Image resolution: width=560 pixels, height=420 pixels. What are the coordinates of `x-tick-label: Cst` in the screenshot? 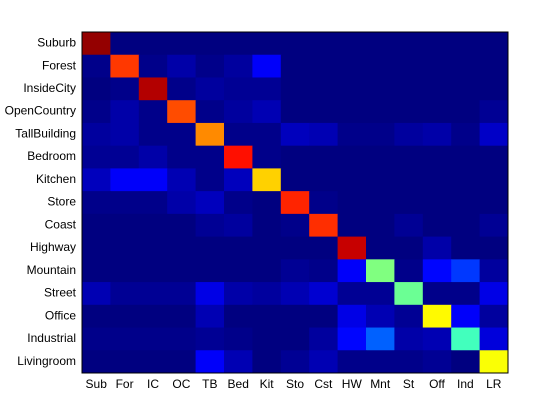 It's located at (323, 384).